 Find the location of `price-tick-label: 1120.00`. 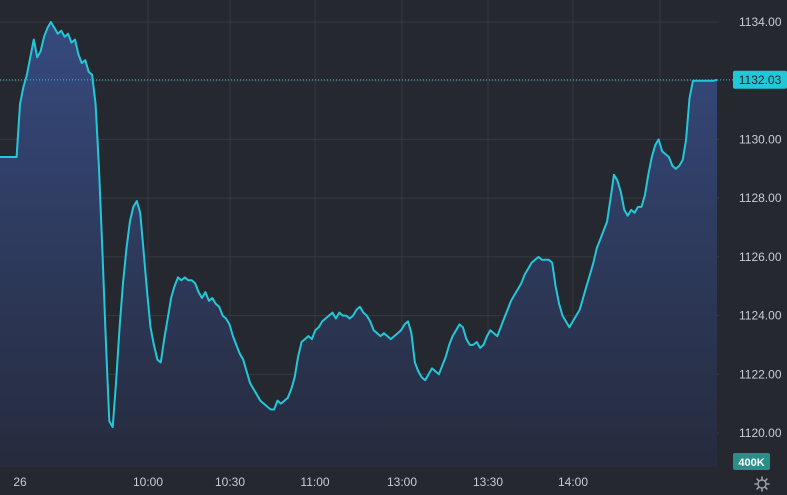

price-tick-label: 1120.00 is located at coordinates (760, 433).